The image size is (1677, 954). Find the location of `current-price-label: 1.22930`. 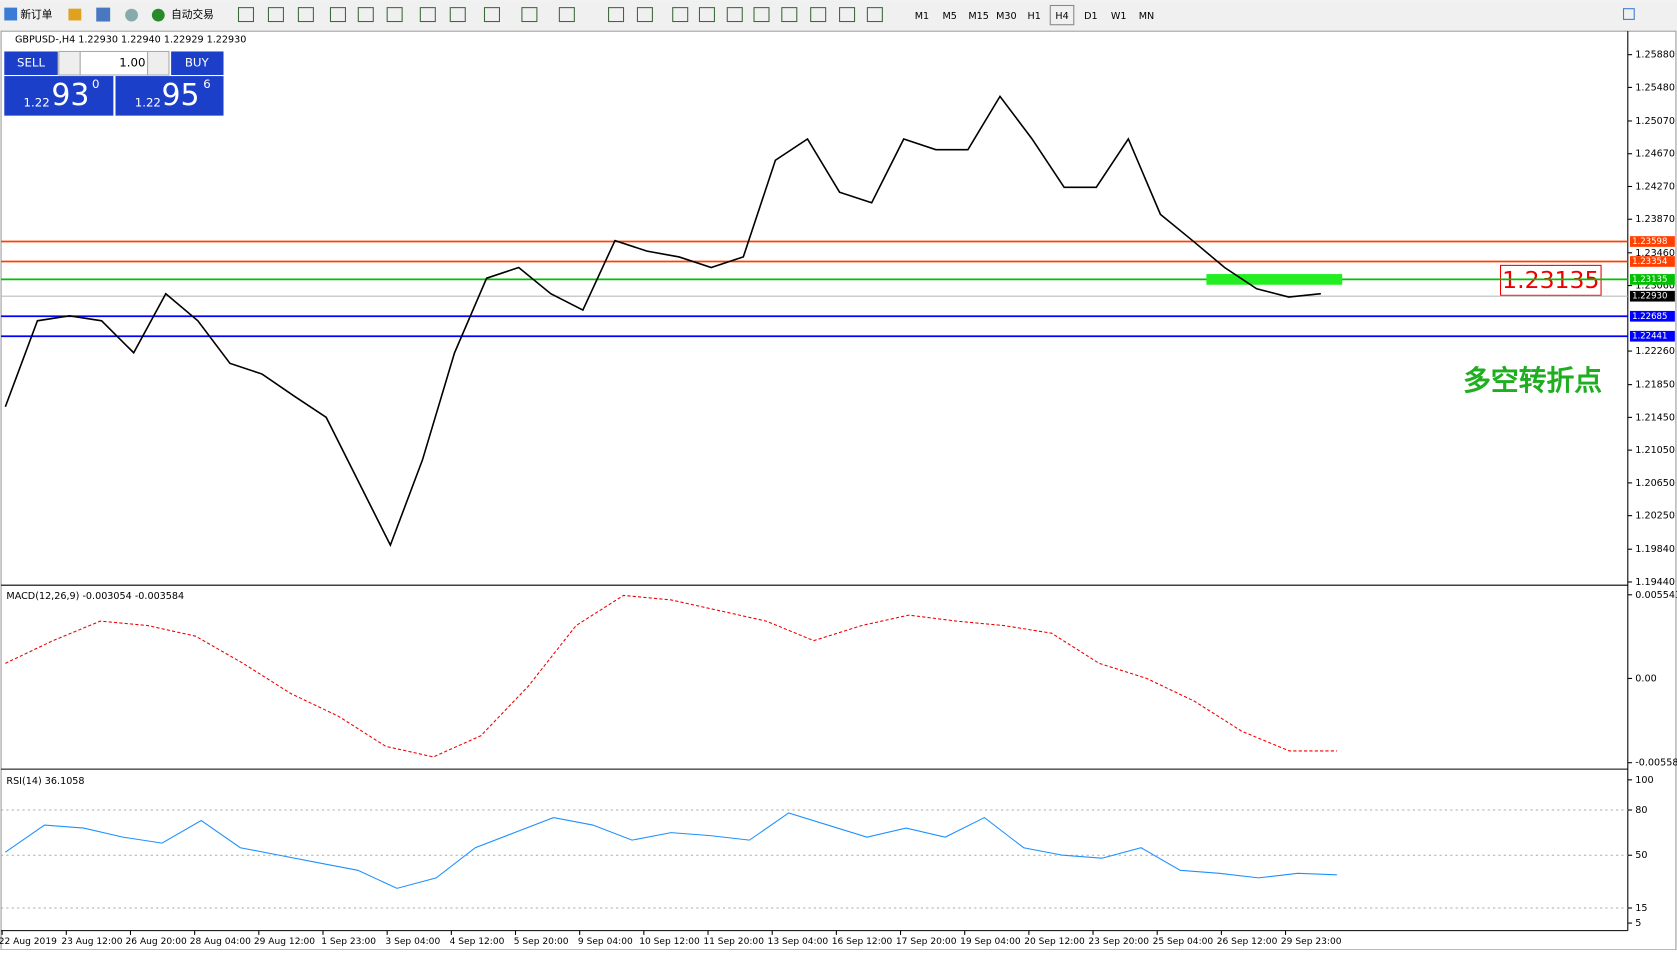

current-price-label: 1.22930 is located at coordinates (1649, 297).